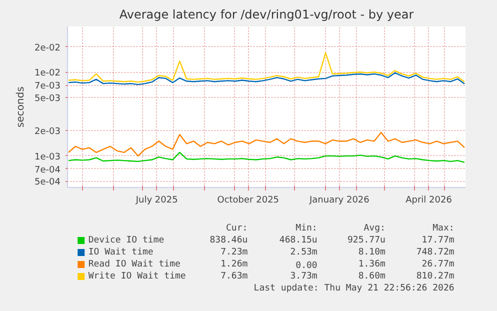 This screenshot has width=497, height=311. I want to click on text: Avg:, so click(375, 229).